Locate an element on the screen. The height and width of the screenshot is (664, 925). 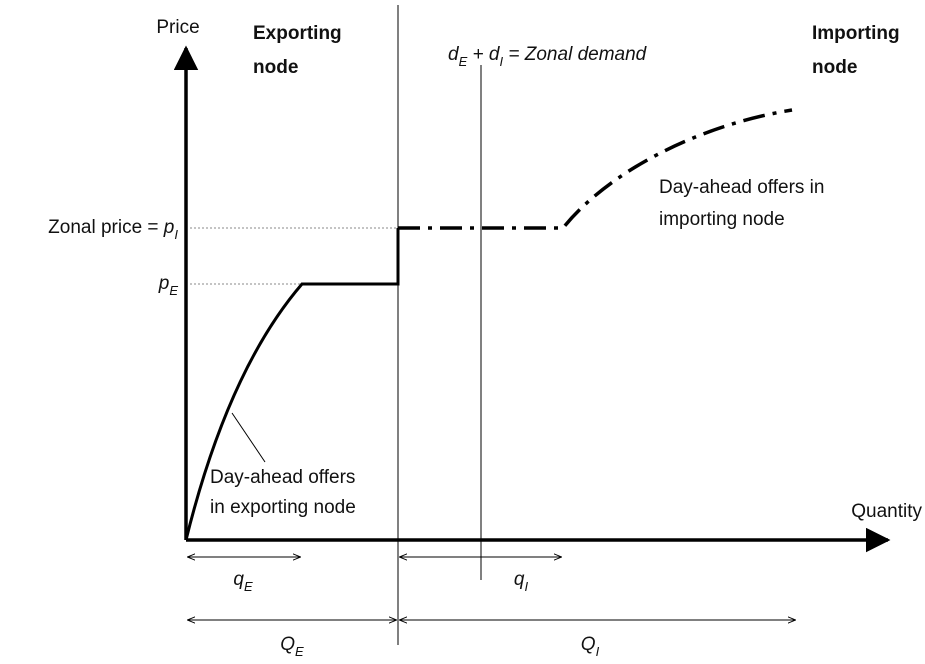
demand-label-part: d is located at coordinates (454, 54).